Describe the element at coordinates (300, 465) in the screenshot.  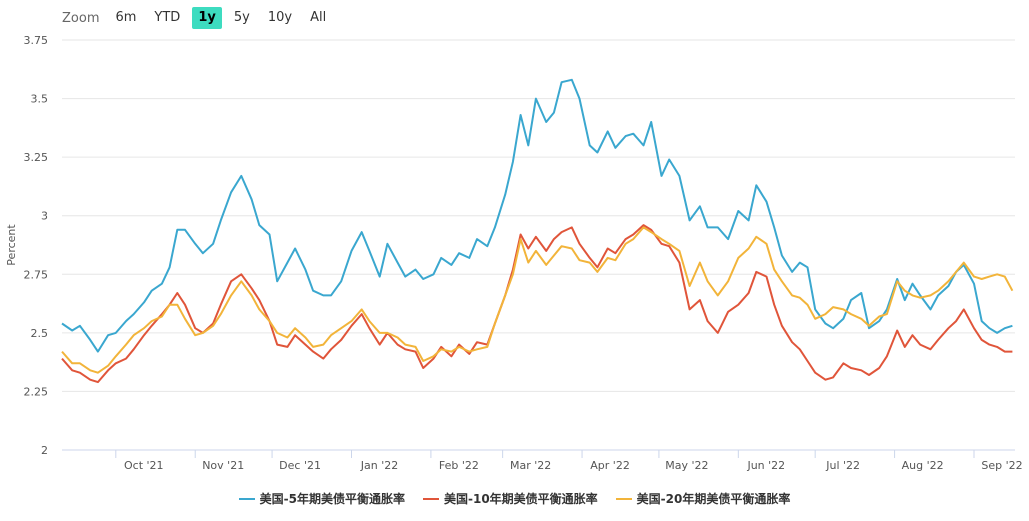
I see `x-tick-label: Dec '21` at that location.